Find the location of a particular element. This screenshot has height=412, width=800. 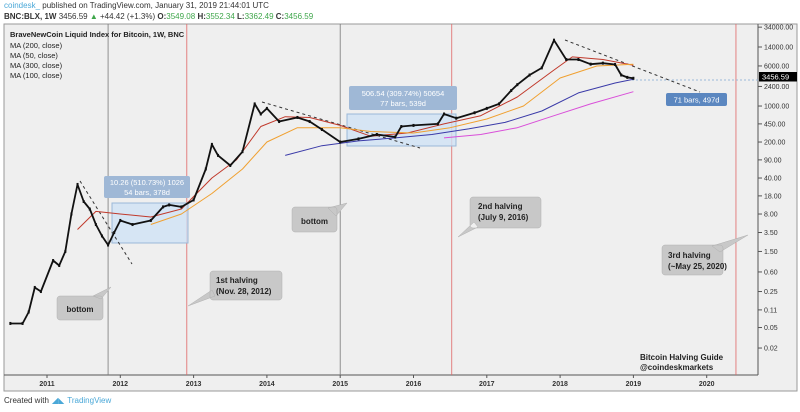

x-tick-label: 2011 is located at coordinates (46, 384).